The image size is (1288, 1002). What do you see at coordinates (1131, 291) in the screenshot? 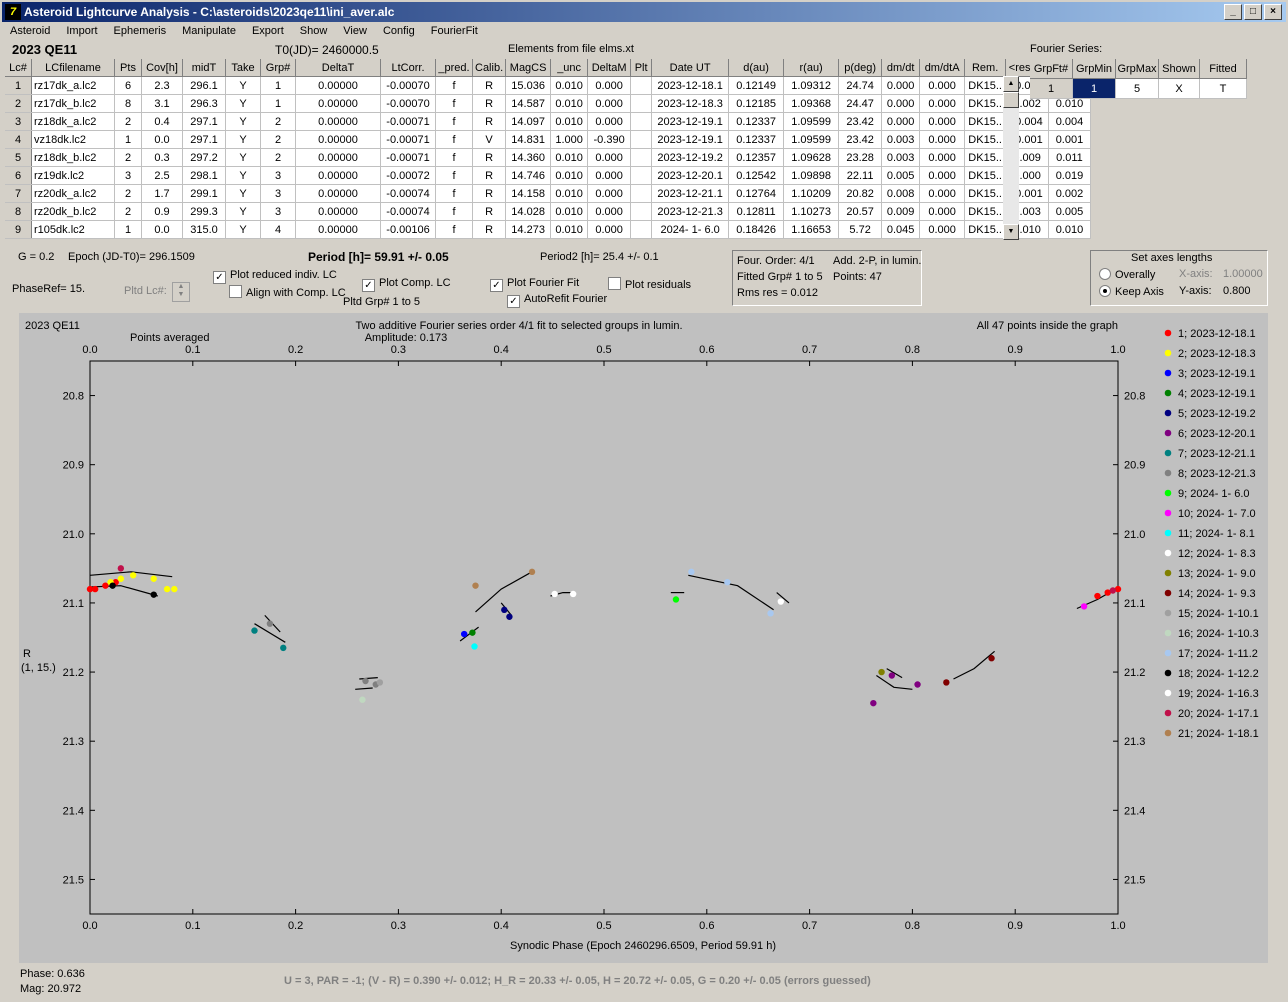
I see `radio-keep-axis: Keep Axis` at bounding box center [1131, 291].